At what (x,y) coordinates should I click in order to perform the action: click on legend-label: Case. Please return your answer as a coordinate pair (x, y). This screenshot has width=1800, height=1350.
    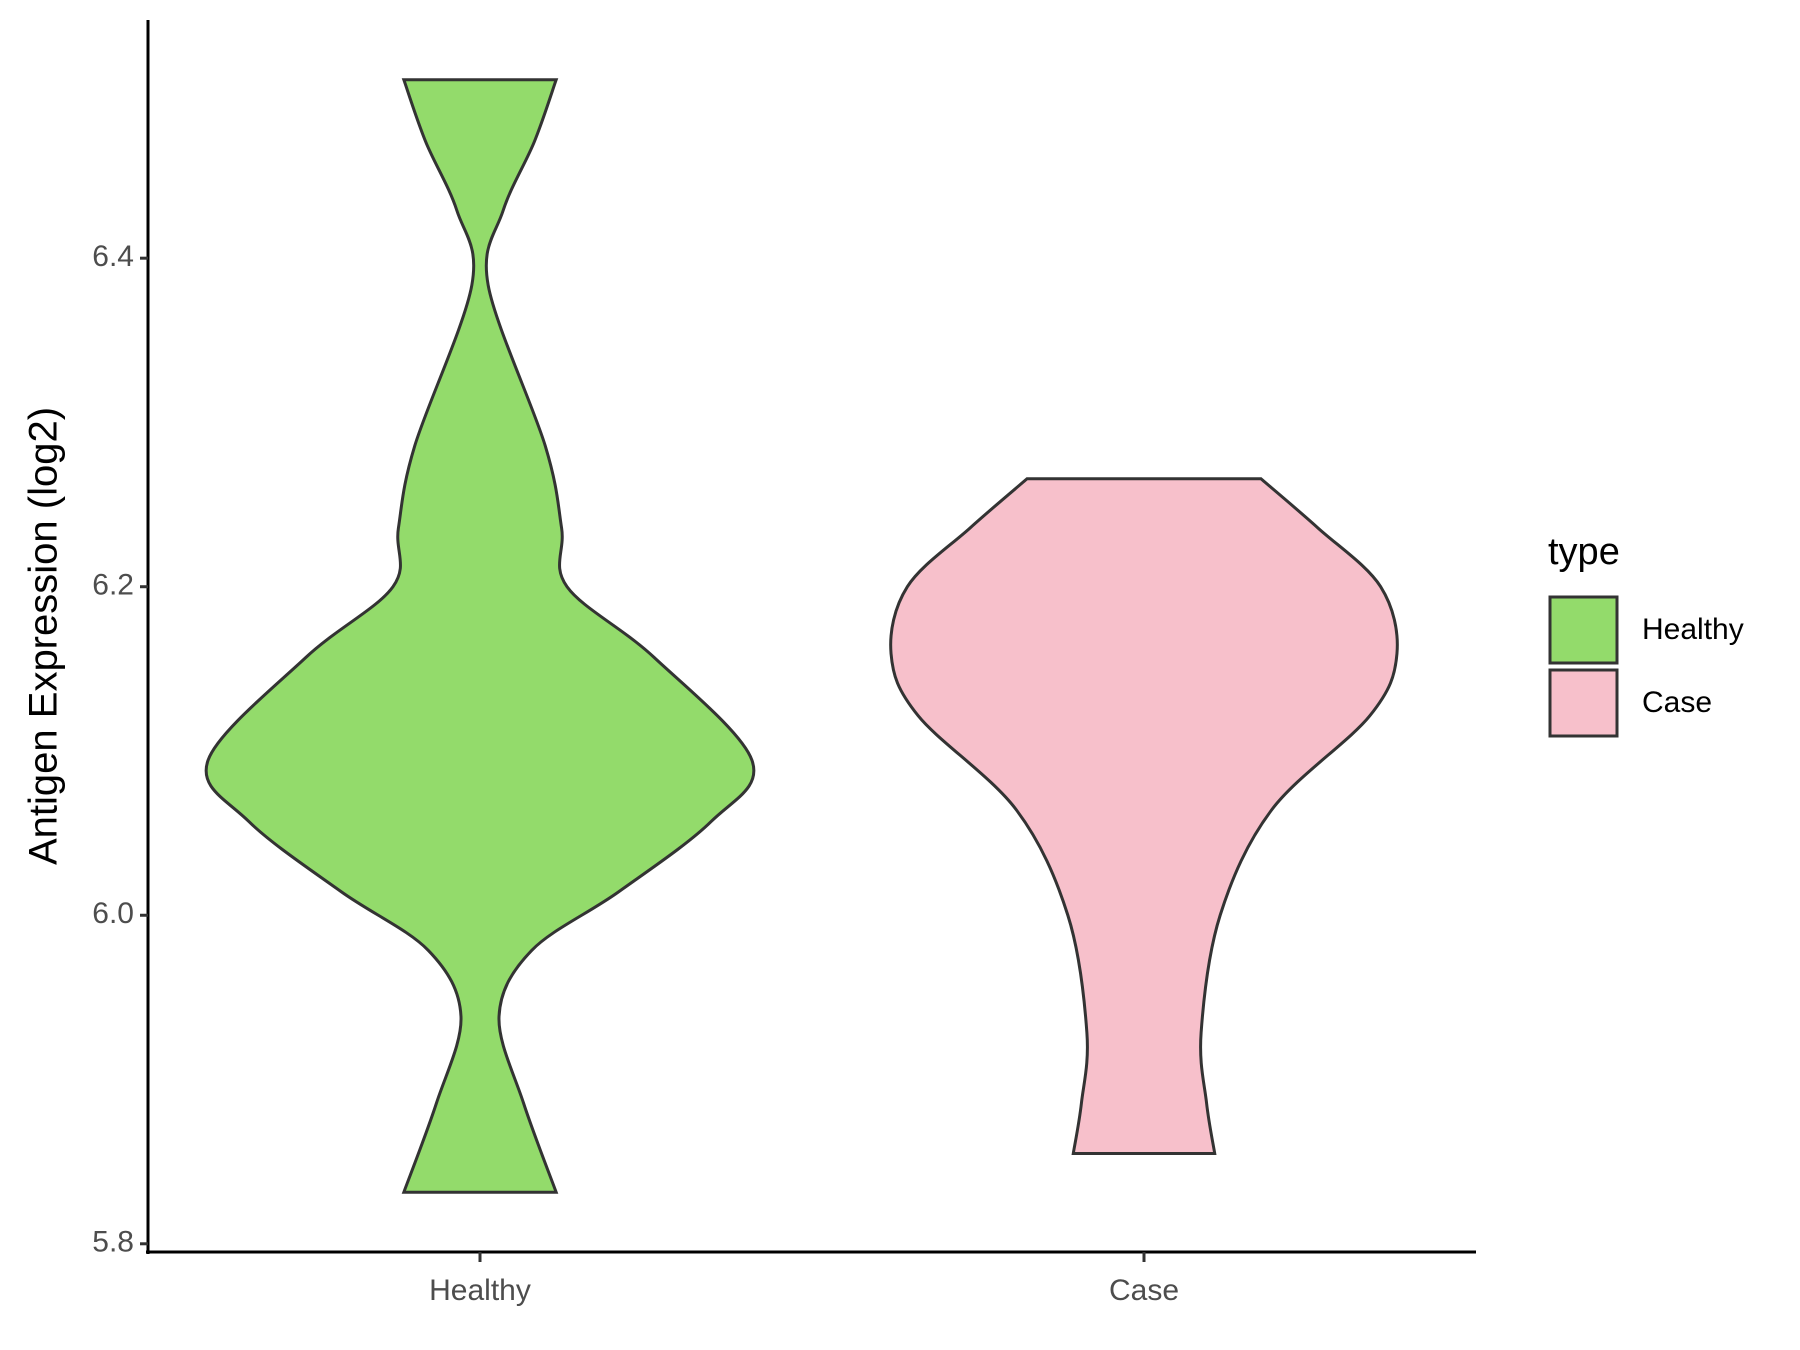
    Looking at the image, I should click on (1677, 702).